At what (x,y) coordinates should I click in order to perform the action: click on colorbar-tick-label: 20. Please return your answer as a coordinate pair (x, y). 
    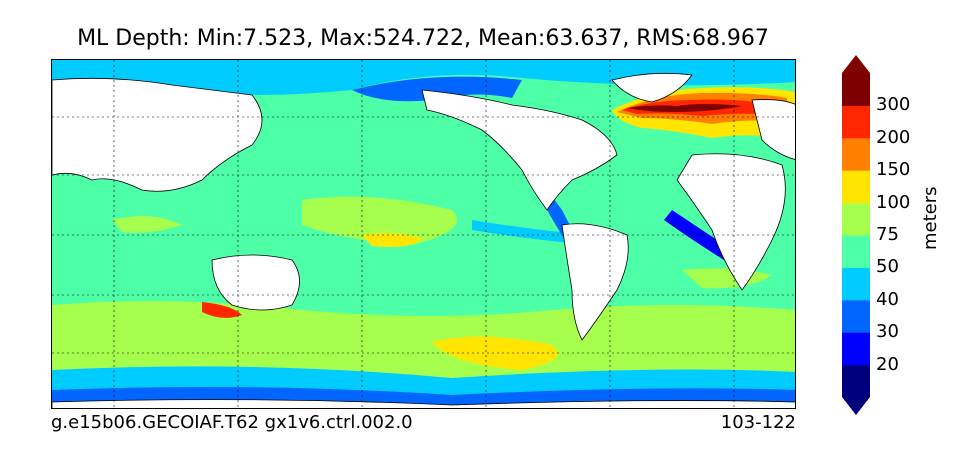
    Looking at the image, I should click on (887, 364).